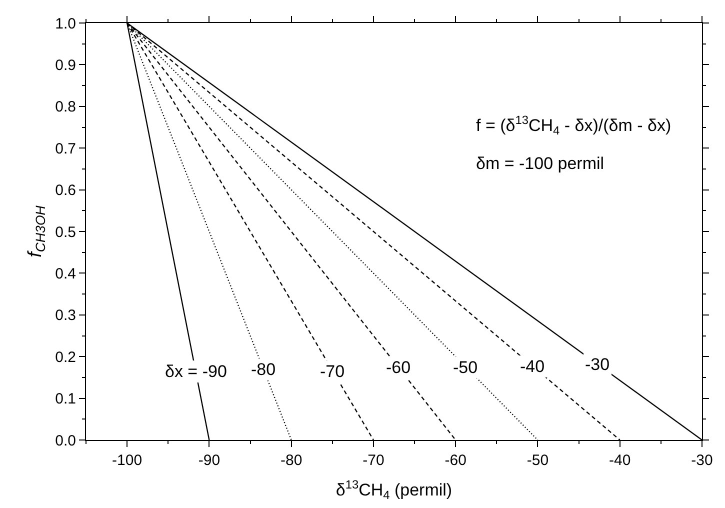  I want to click on annotation: δm = -100 permil, so click(540, 163).